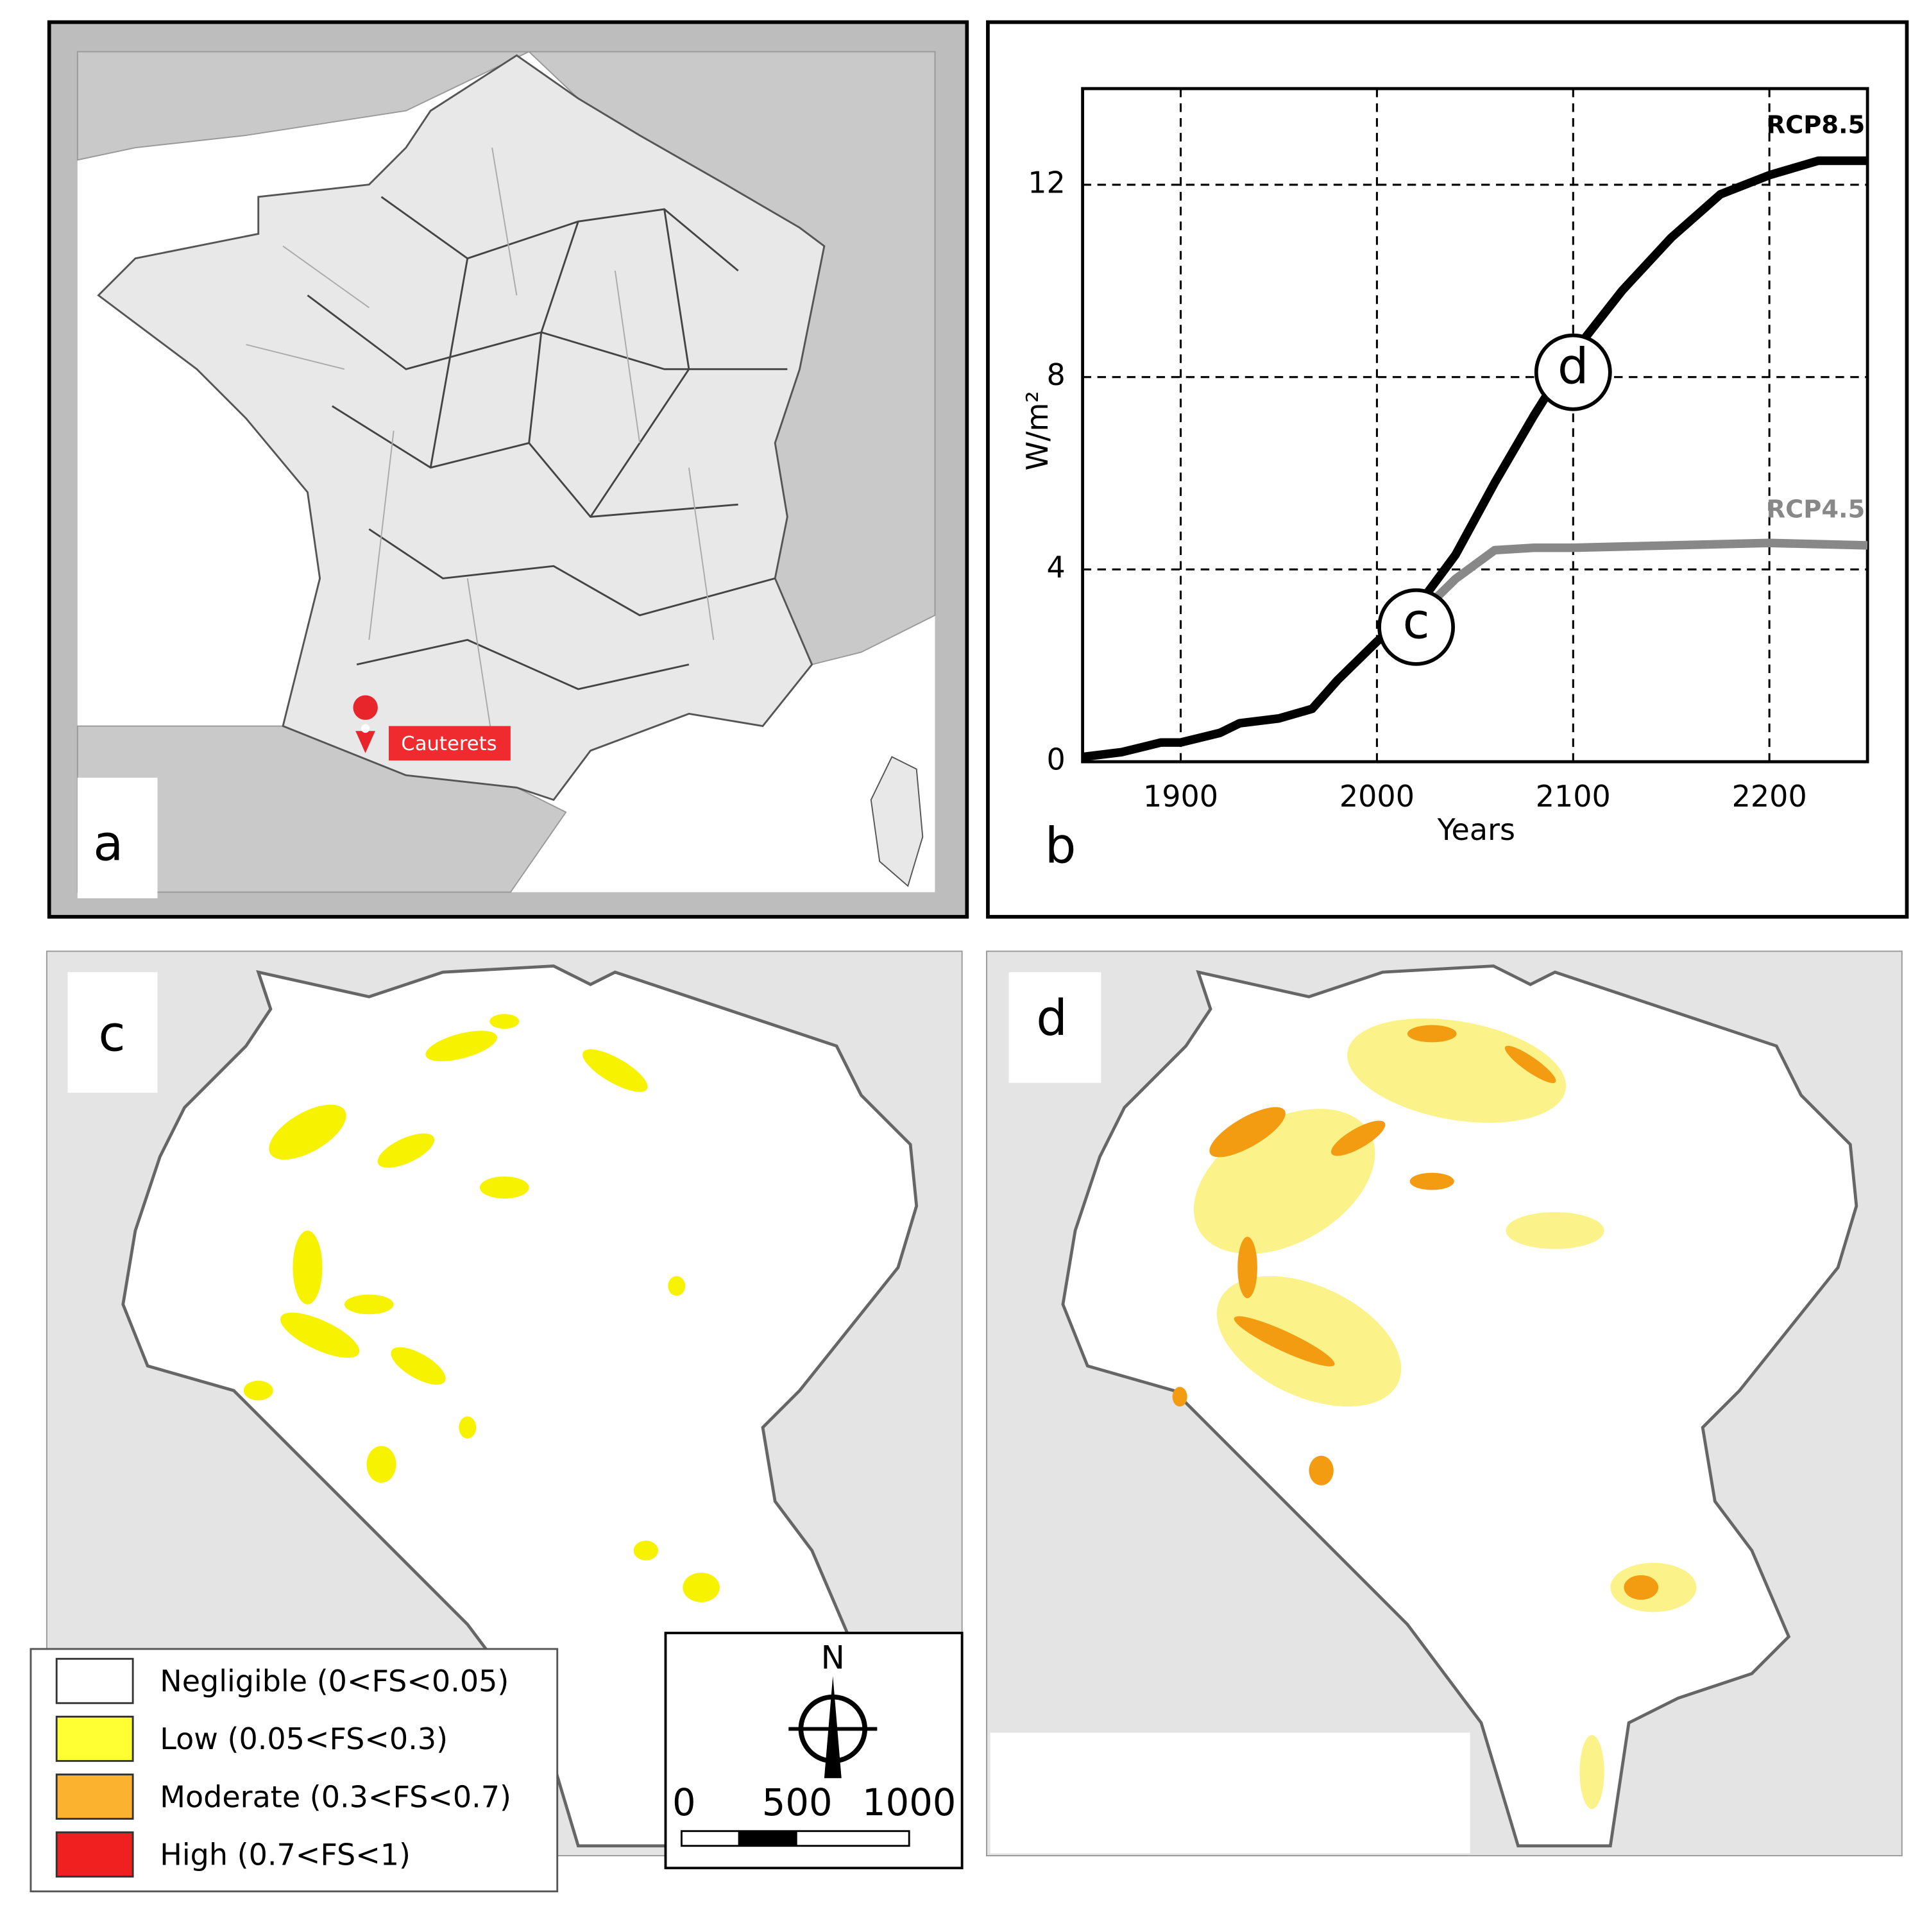  I want to click on legend-label: Moderate (0.3<FS<0.7), so click(335, 1797).